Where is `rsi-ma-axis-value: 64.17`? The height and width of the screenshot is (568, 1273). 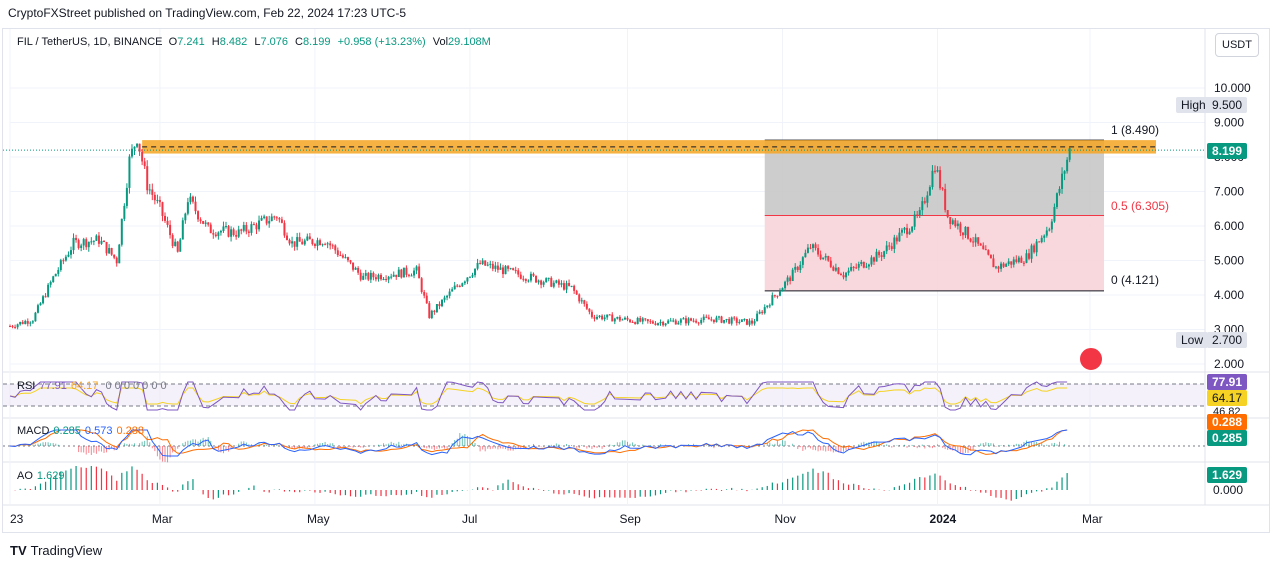 rsi-ma-axis-value: 64.17 is located at coordinates (1227, 398).